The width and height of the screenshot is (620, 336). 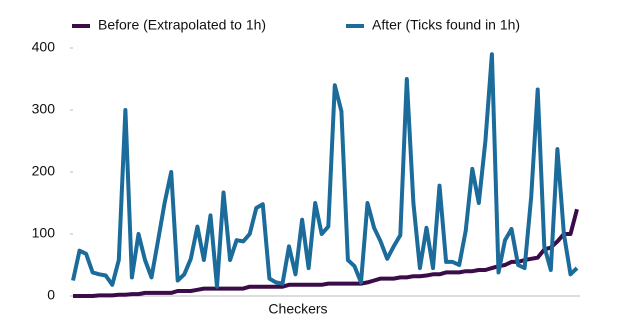 I want to click on x-axis-label: Checkers, so click(x=297, y=309).